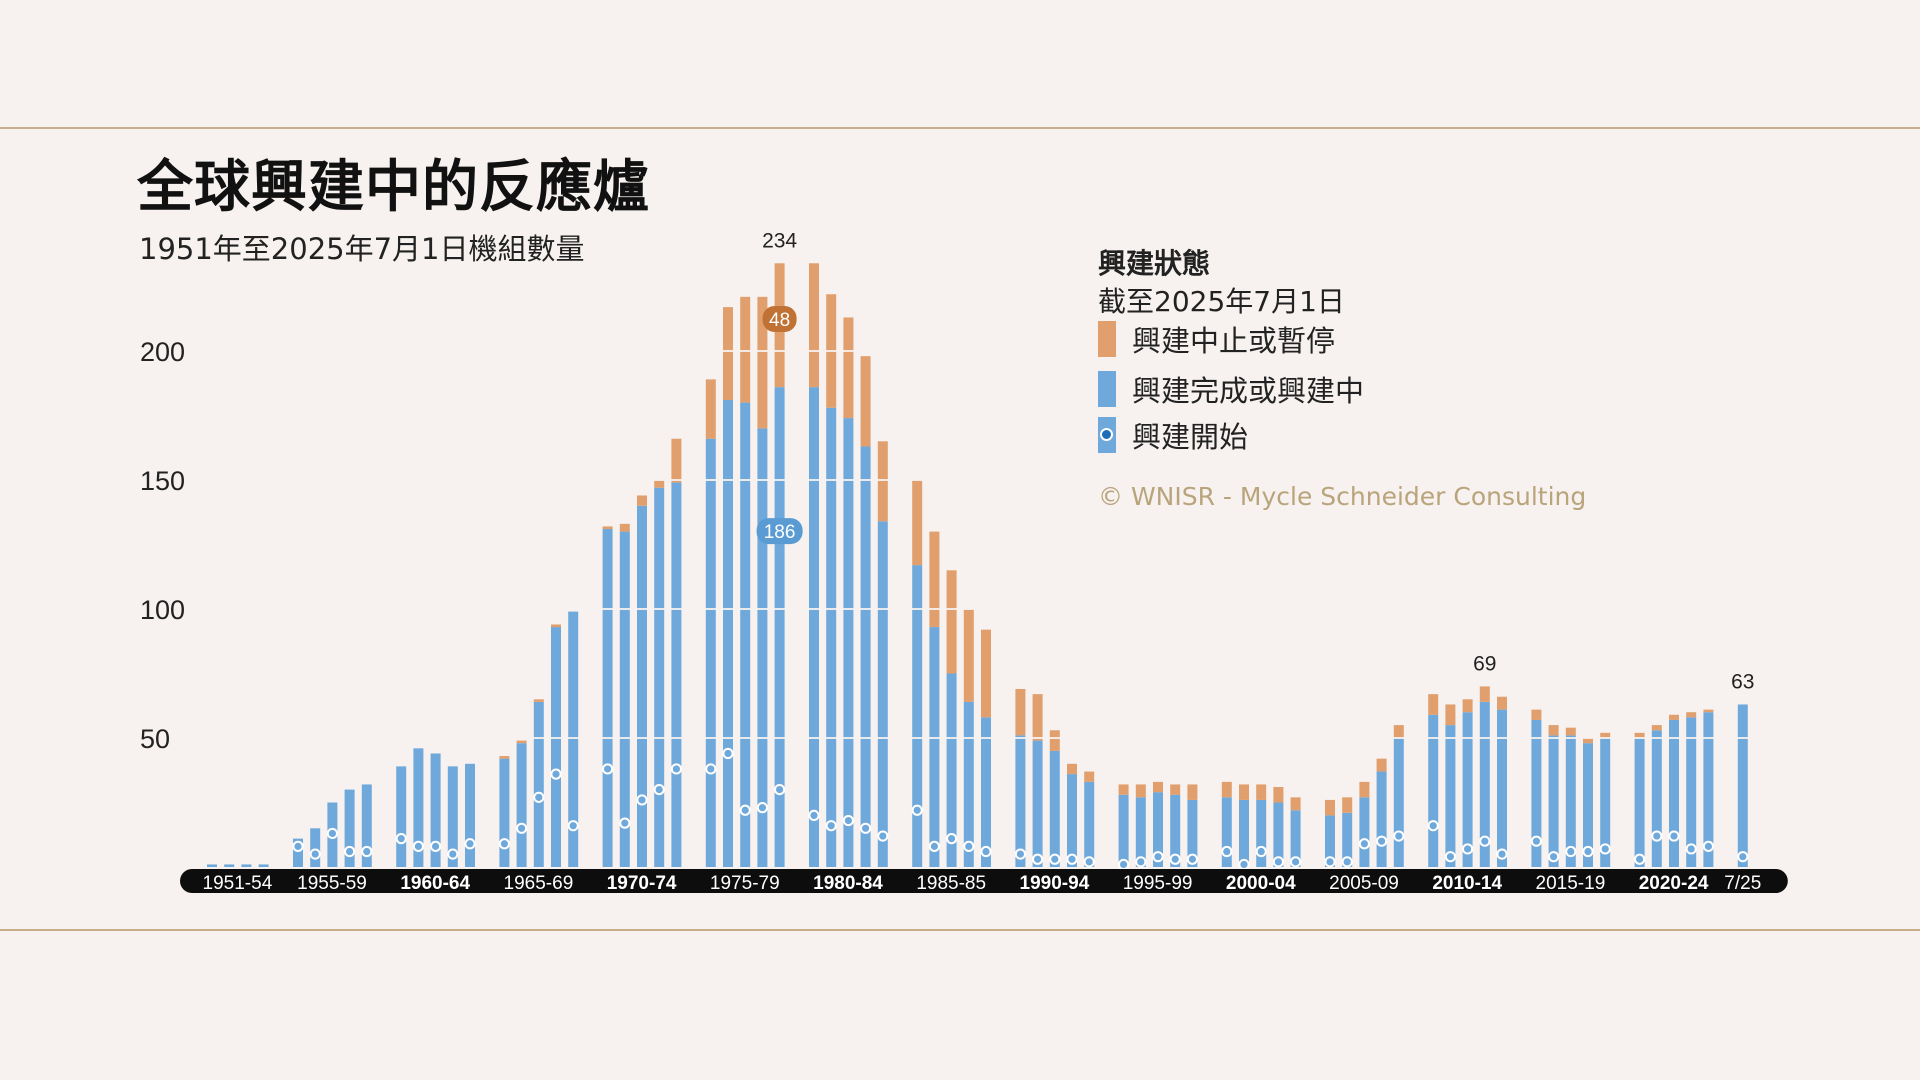  I want to click on bar-built-2016, so click(1553, 801).